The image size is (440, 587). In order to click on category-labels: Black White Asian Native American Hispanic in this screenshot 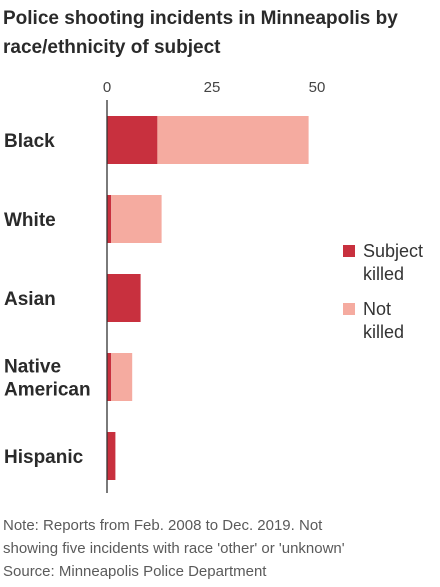, I will do `click(47, 299)`.